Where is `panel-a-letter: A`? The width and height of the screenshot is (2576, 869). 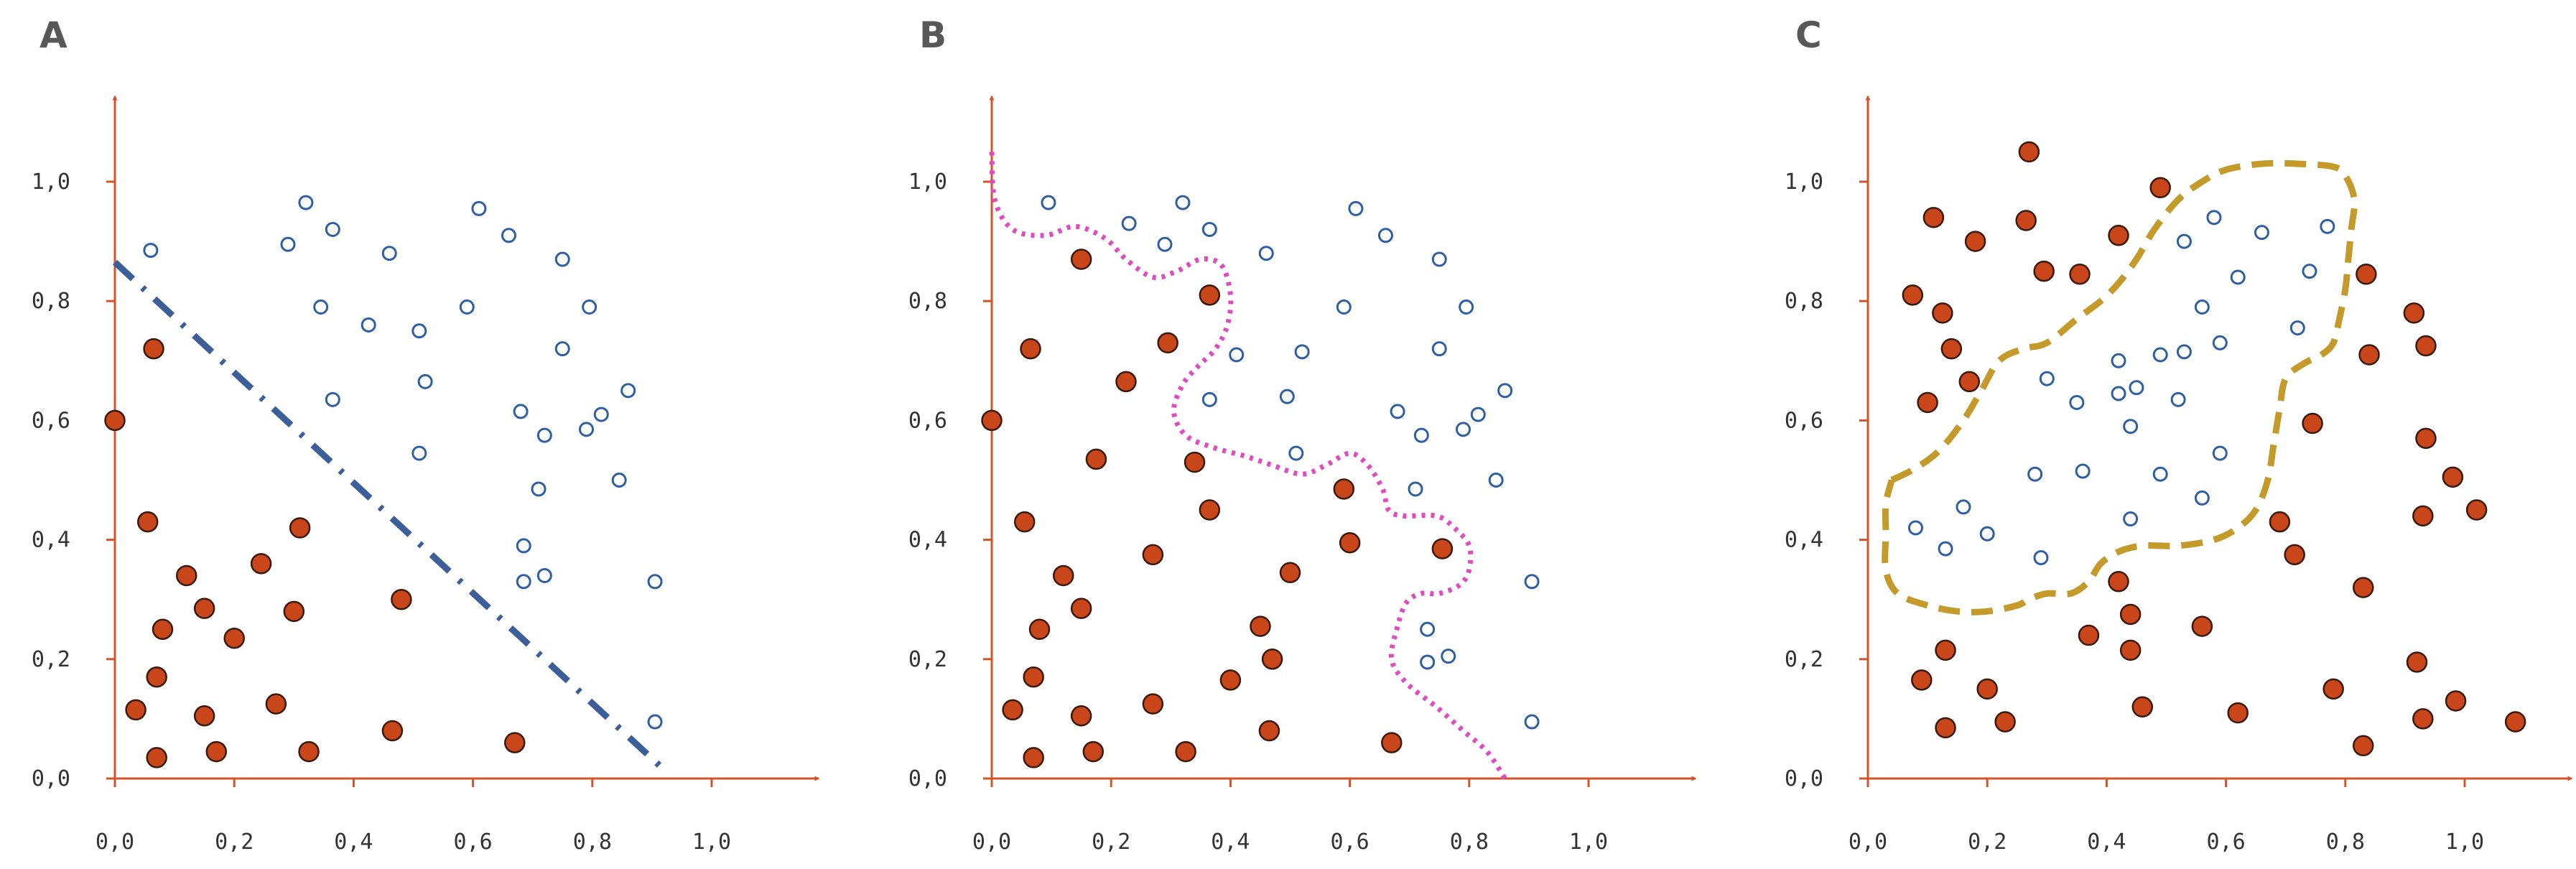 panel-a-letter: A is located at coordinates (53, 35).